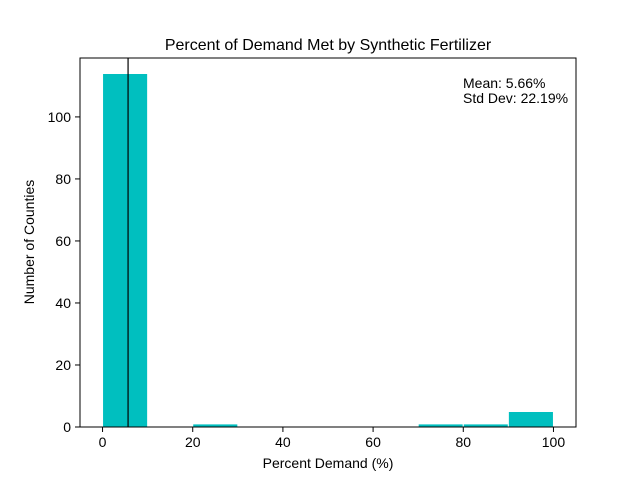  Describe the element at coordinates (515, 98) in the screenshot. I see `std-dev-annotation: Std Dev: 22.19%` at that location.